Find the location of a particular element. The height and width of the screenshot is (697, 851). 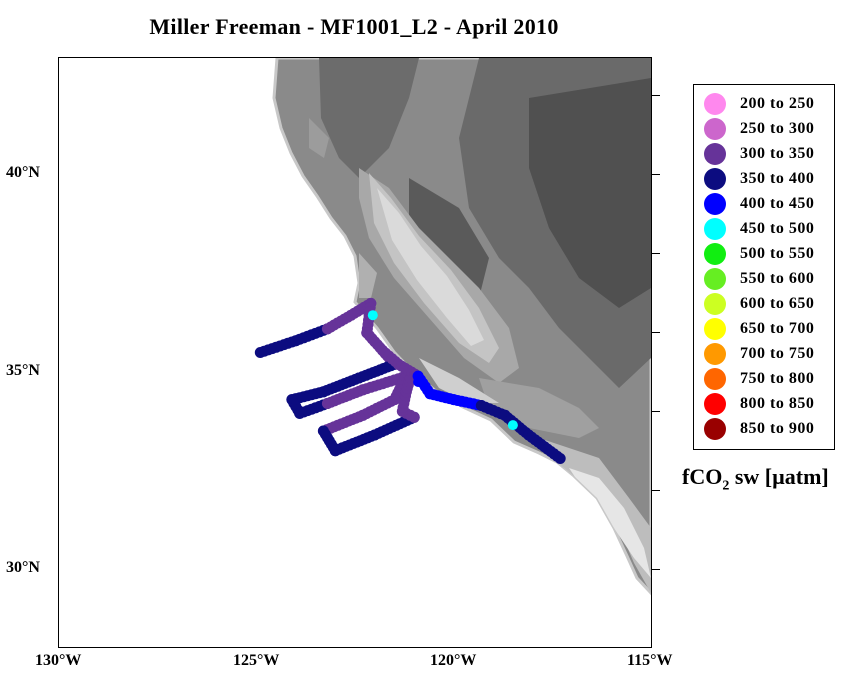

legend-item: 250 to 300 is located at coordinates (764, 129).